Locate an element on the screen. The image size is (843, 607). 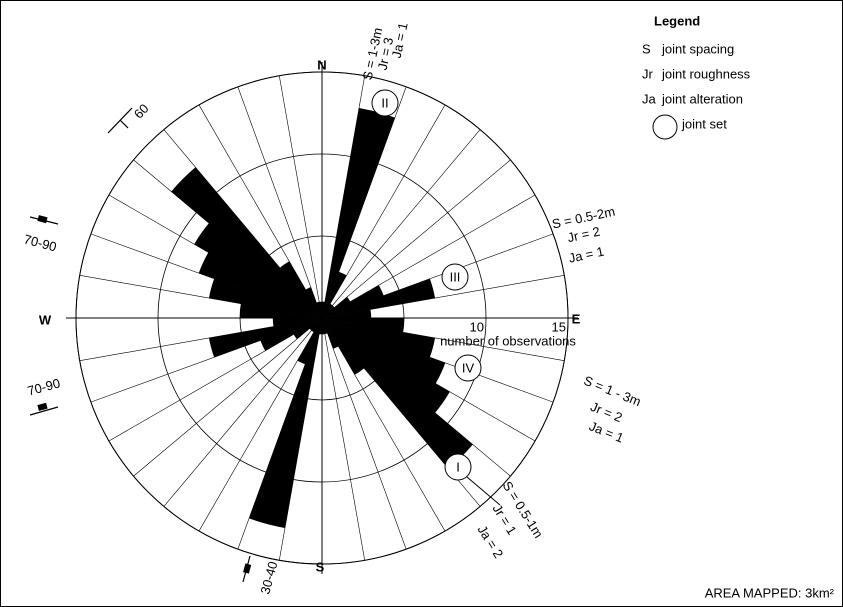
joint-set-prop: Jr = 3 is located at coordinates (386, 53).